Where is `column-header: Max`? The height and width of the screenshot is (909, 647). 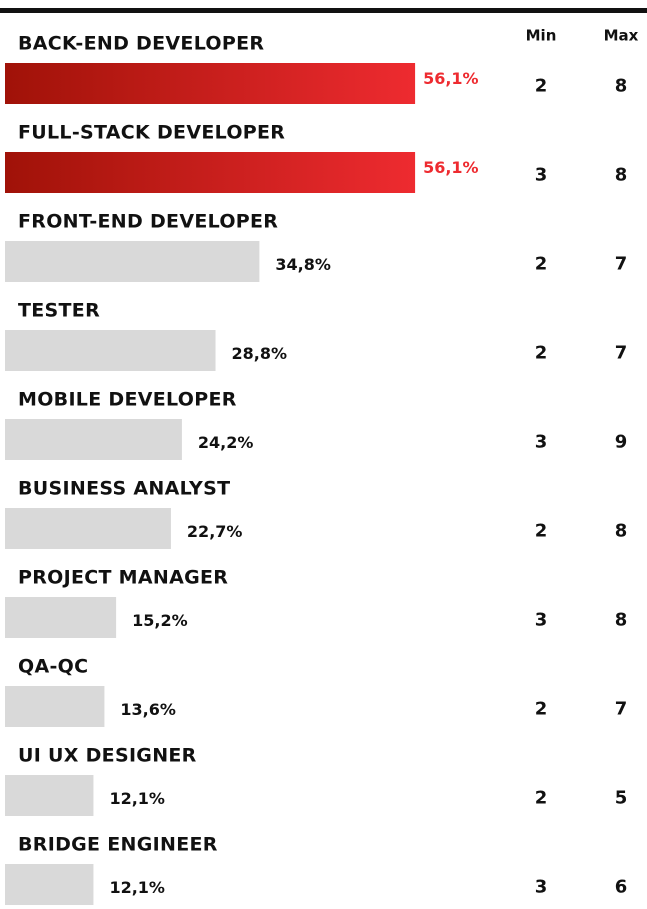
column-header: Max is located at coordinates (621, 36).